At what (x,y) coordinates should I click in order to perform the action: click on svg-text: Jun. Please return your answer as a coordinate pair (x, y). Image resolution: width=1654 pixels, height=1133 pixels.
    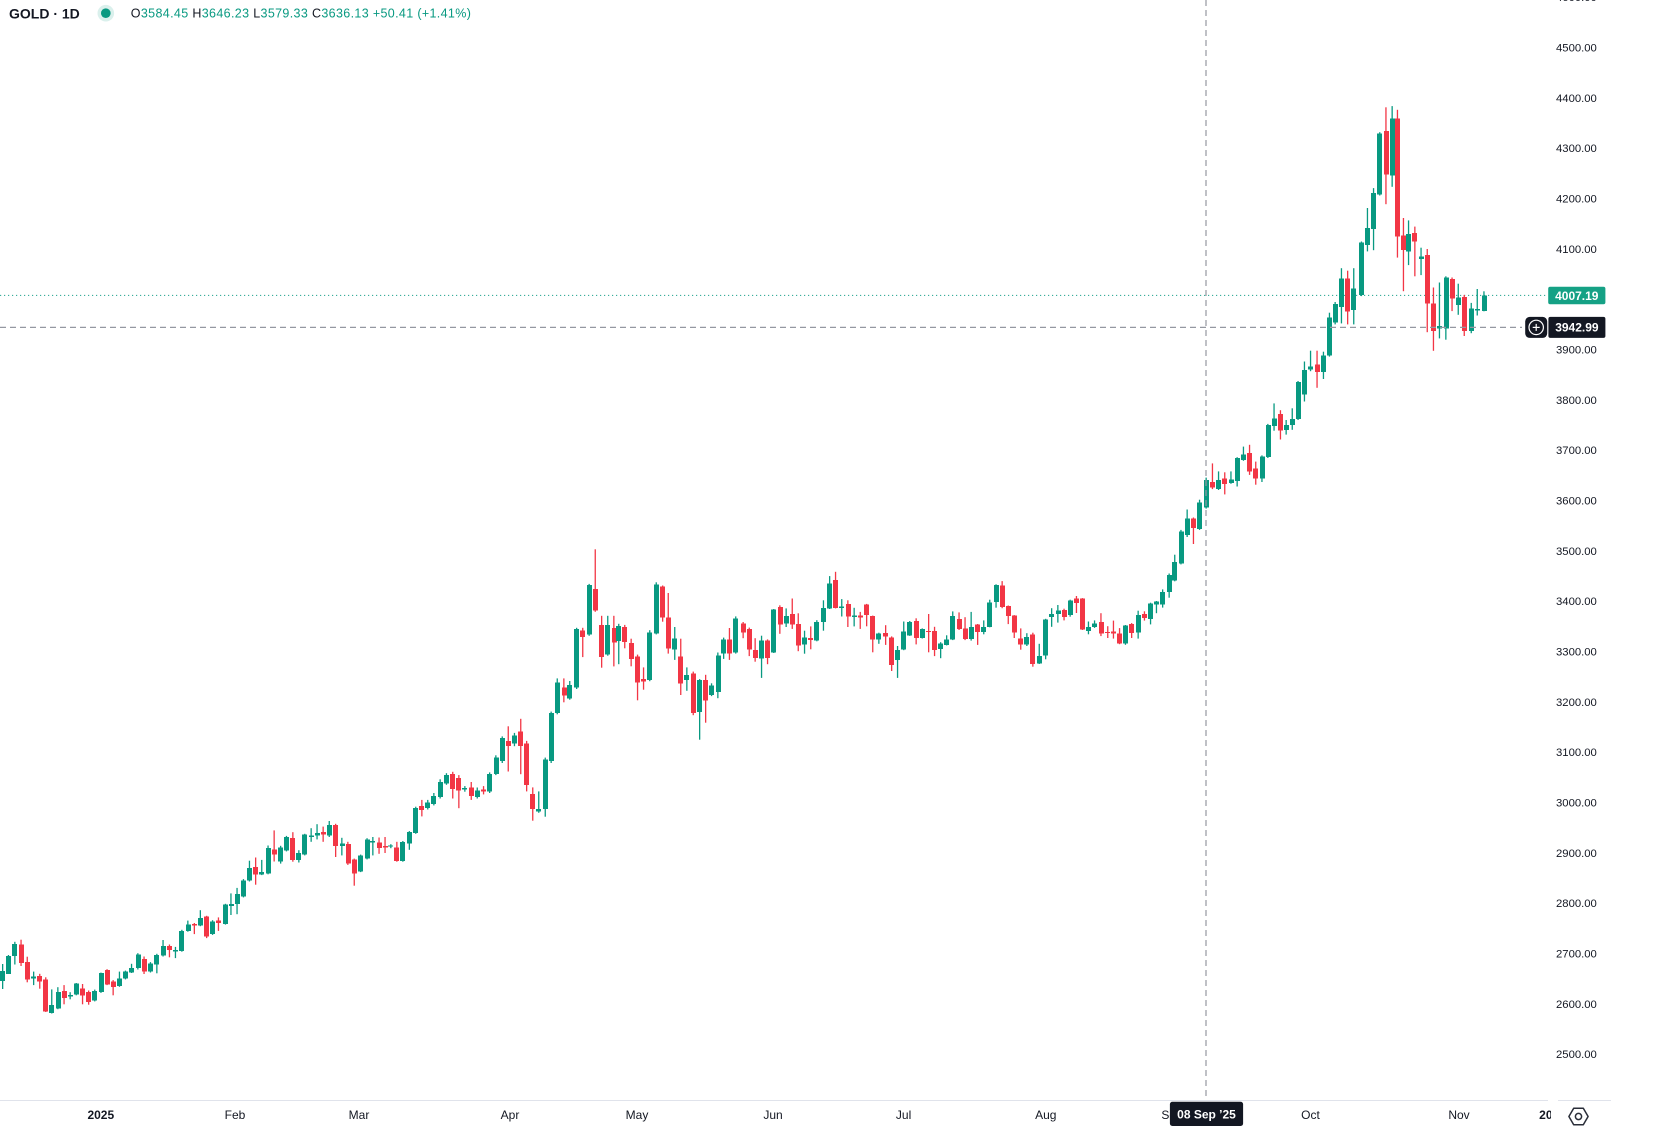
    Looking at the image, I should click on (772, 1115).